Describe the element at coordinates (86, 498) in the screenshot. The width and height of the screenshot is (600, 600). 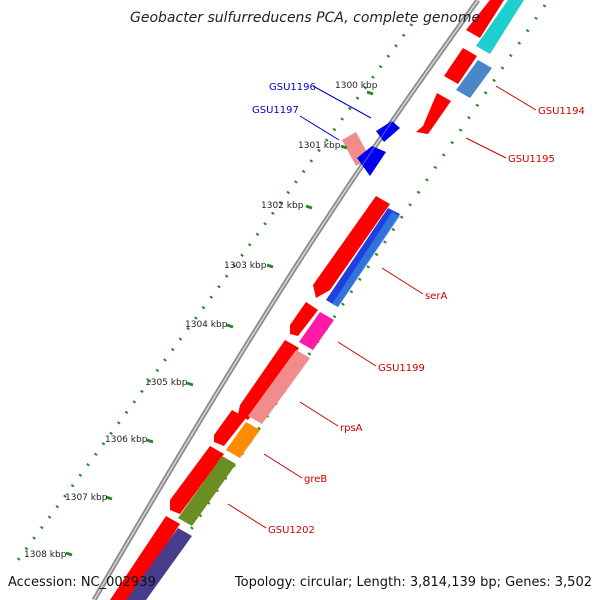
I see `tick-label: 1307 kbp` at that location.